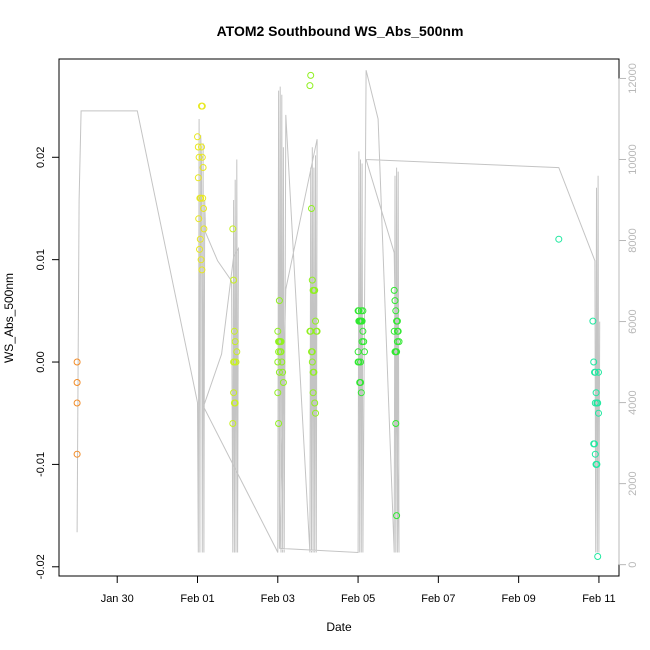  What do you see at coordinates (519, 599) in the screenshot?
I see `x-tick-label: Feb 09` at bounding box center [519, 599].